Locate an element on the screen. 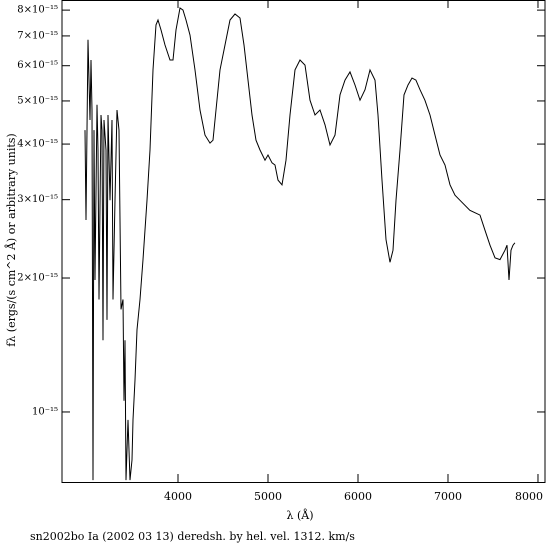 This screenshot has width=553, height=544. x-tick-label: 8000 is located at coordinates (529, 496).